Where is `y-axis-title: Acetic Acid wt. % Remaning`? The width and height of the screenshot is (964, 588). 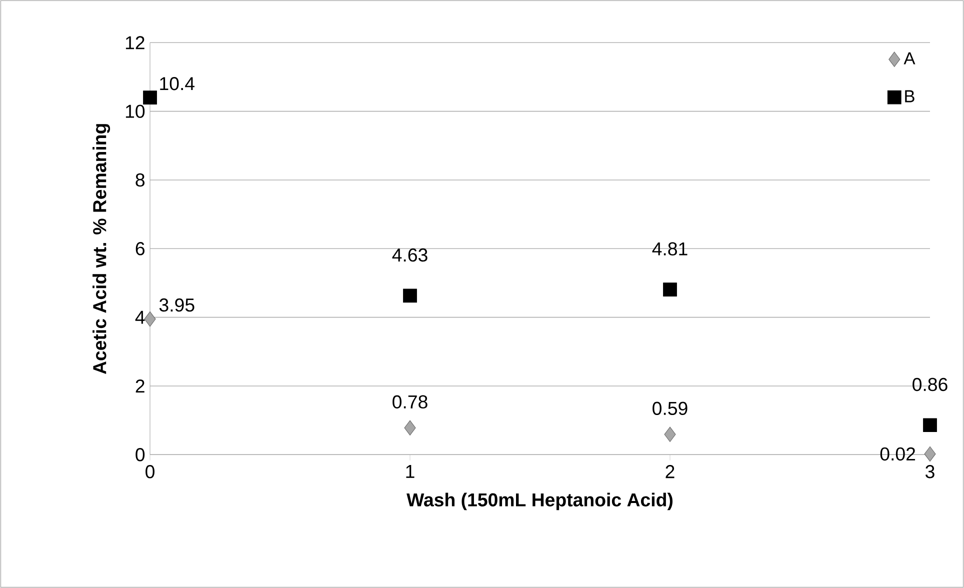
y-axis-title: Acetic Acid wt. % Remaning is located at coordinates (101, 249).